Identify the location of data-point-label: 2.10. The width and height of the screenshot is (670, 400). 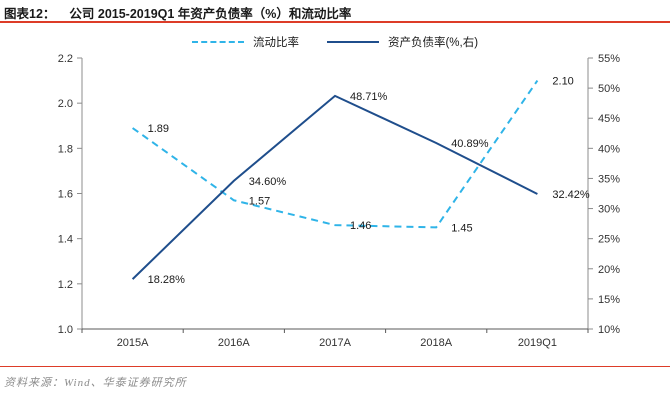
(562, 82).